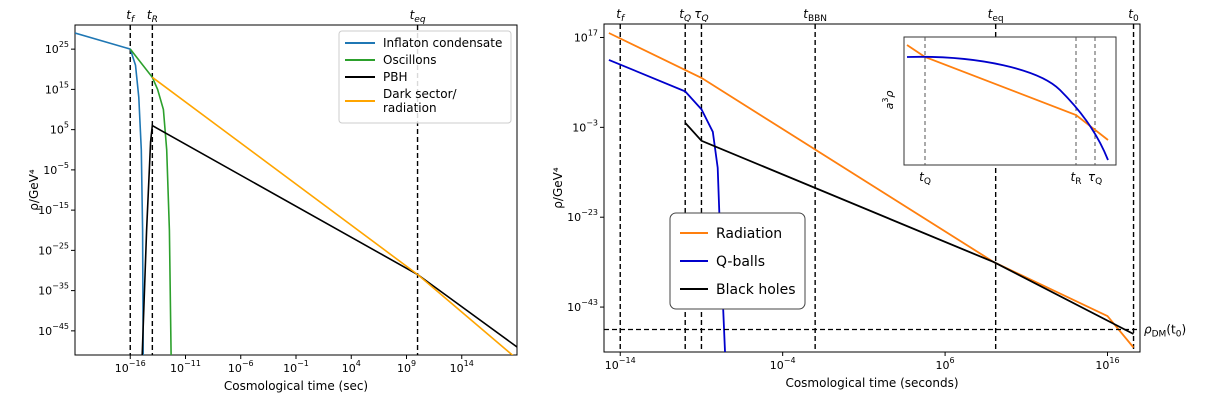 The height and width of the screenshot is (403, 1207). What do you see at coordinates (685, 15) in the screenshot?
I see `event-label: tQ` at bounding box center [685, 15].